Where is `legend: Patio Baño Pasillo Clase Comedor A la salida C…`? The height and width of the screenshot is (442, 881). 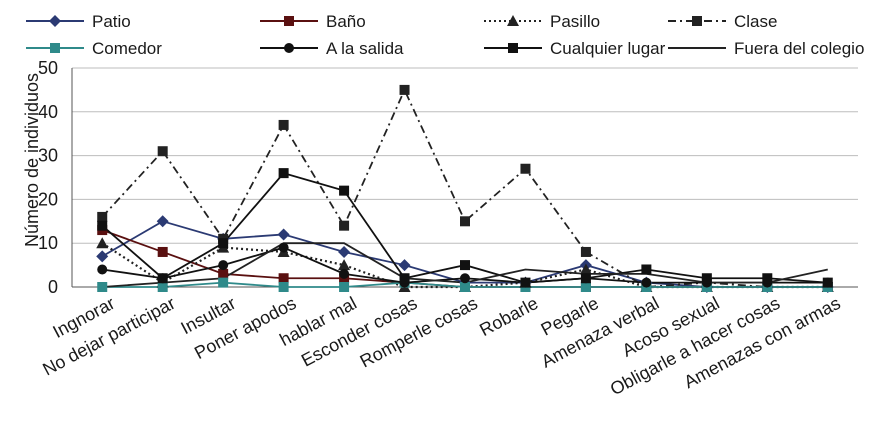
legend: Patio Baño Pasillo Clase Comedor A la salida C… is located at coordinates (445, 35).